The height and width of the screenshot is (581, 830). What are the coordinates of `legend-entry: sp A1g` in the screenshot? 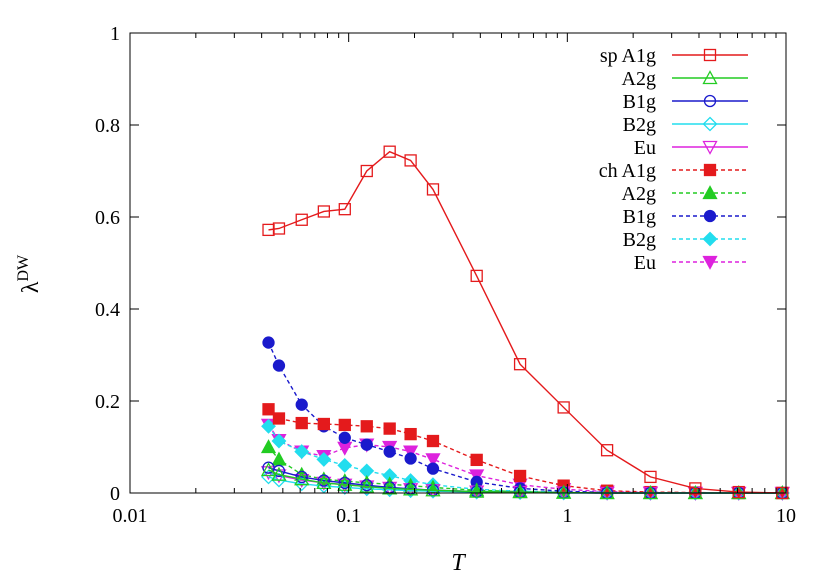 It's located at (674, 56).